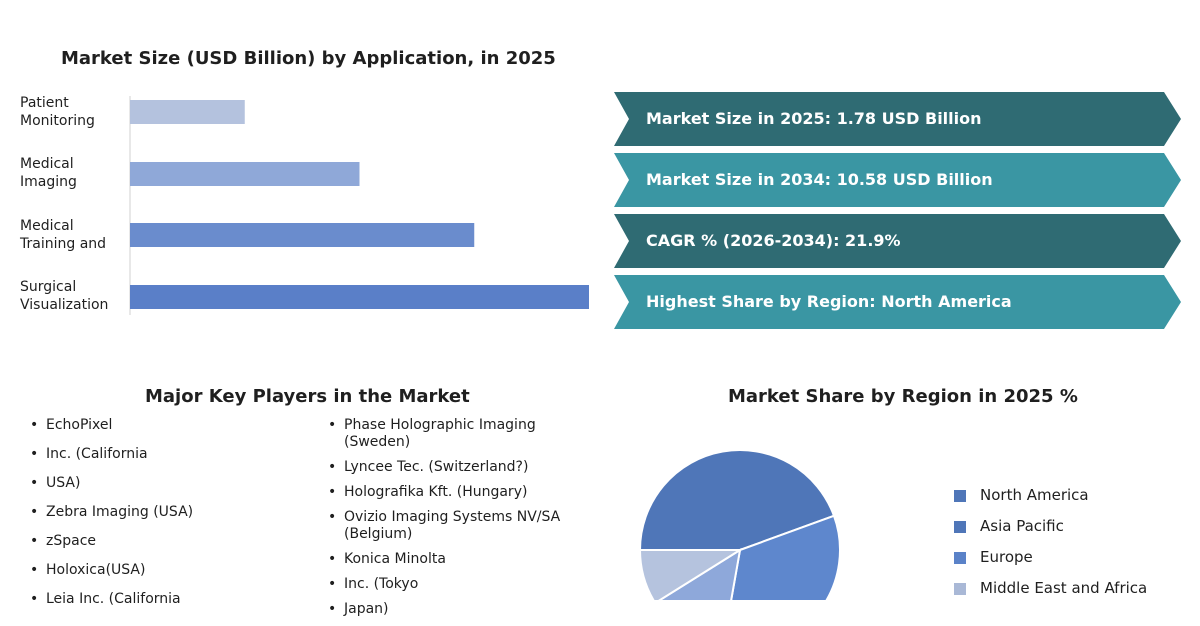 This screenshot has height=626, width=1200. I want to click on player-item: Inc. (Tokyo, so click(457, 584).